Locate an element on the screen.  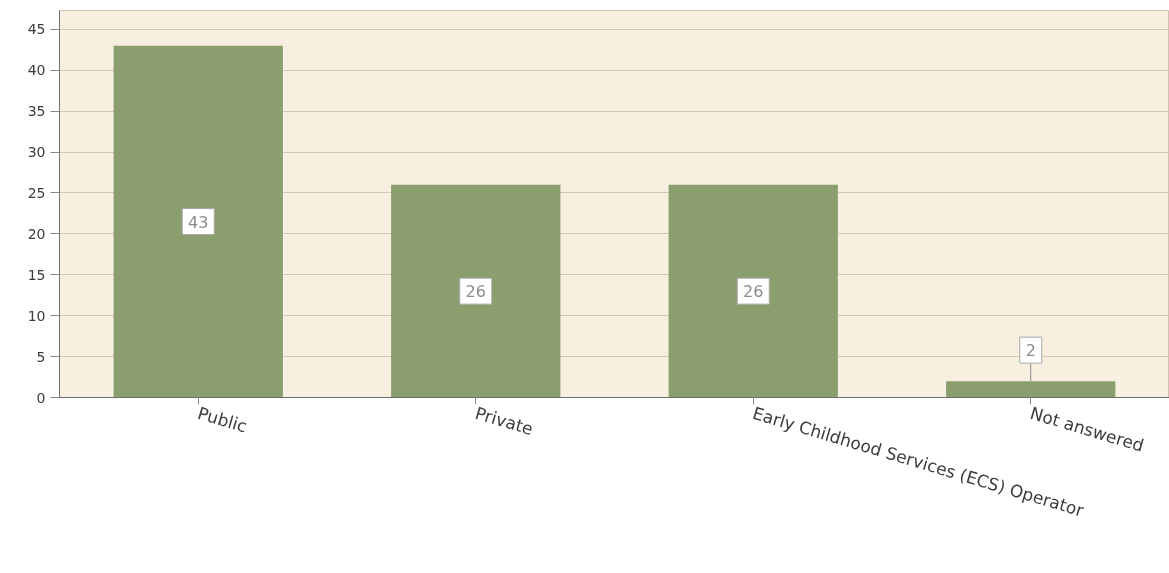
y-tick-label: 25 is located at coordinates (36, 192).